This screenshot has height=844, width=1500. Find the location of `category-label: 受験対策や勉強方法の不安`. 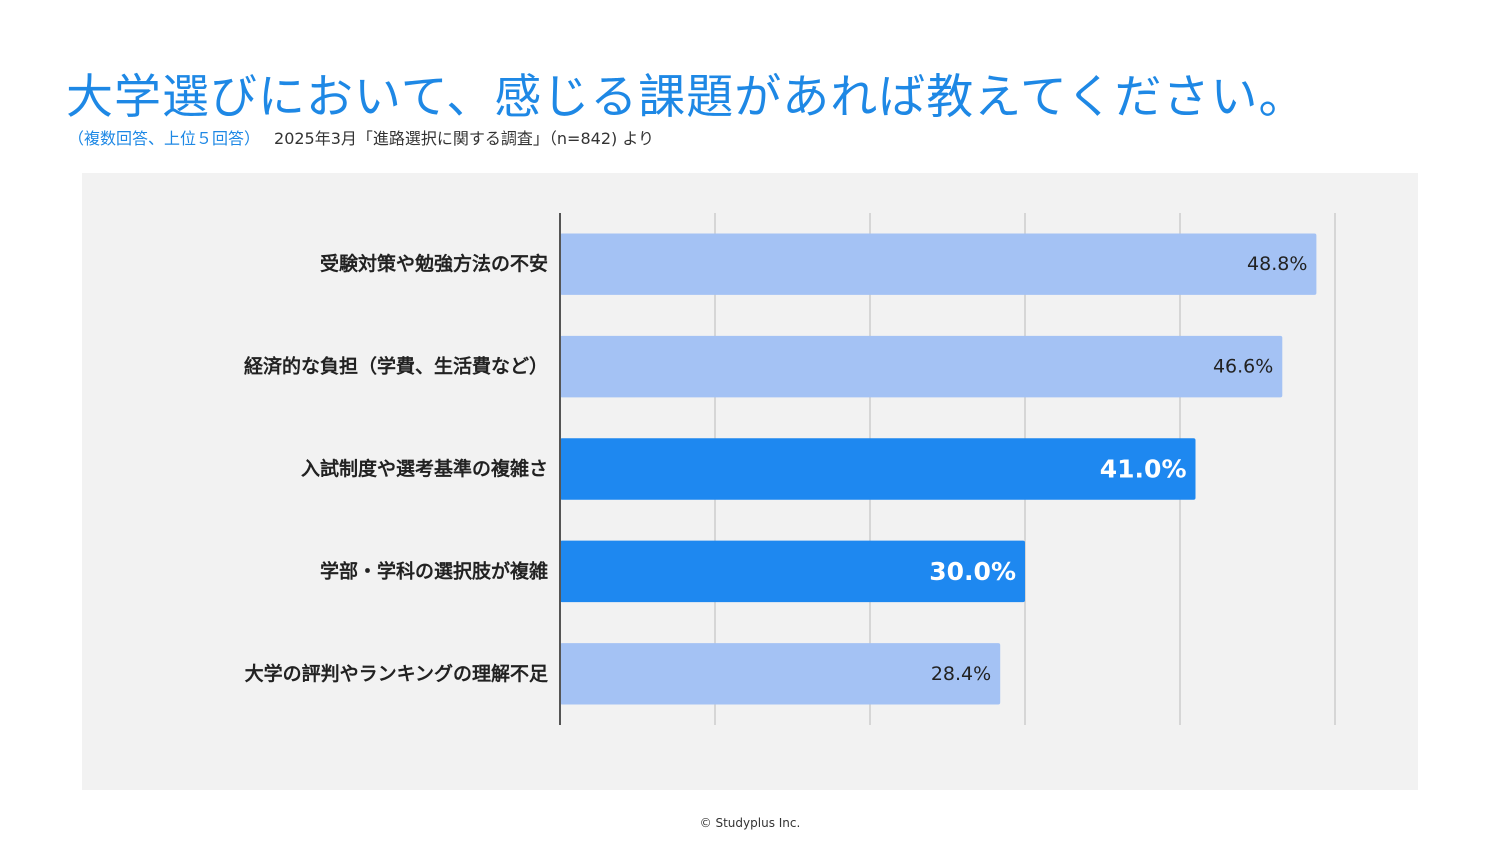

category-label: 受験対策や勉強方法の不安 is located at coordinates (434, 263).